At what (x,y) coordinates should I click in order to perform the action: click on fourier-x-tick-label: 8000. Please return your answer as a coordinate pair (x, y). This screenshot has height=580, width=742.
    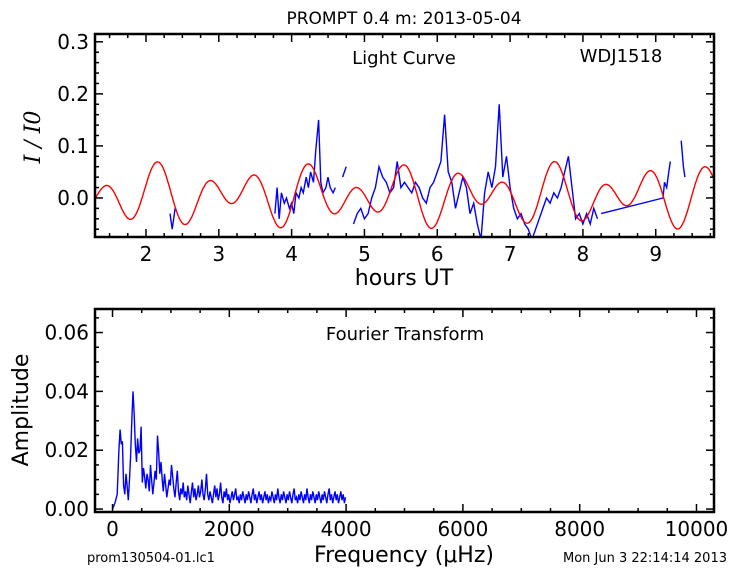
    Looking at the image, I should click on (579, 529).